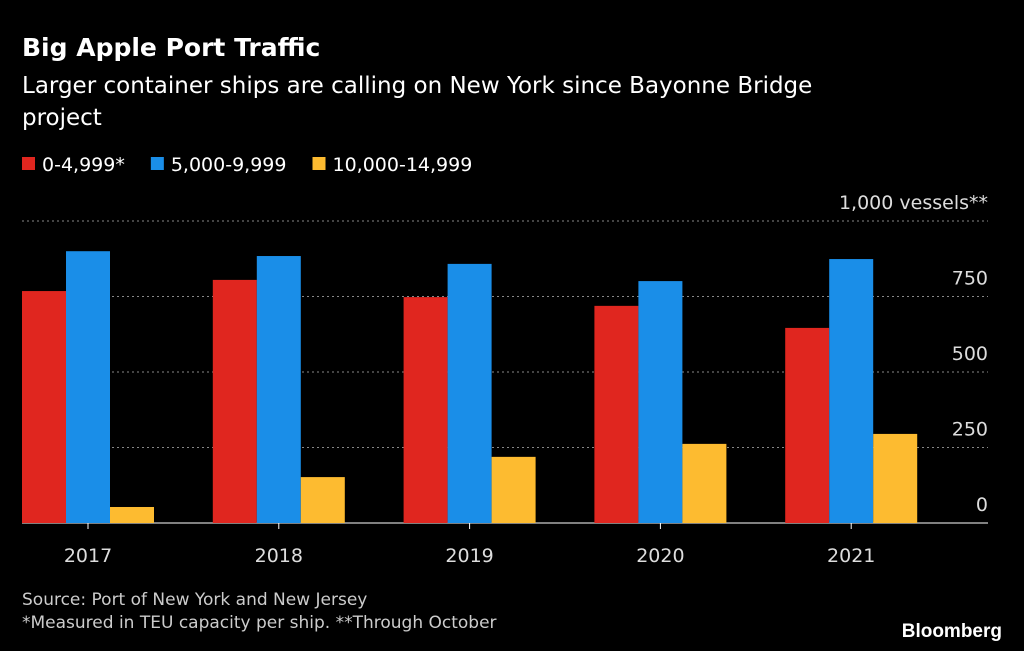 The height and width of the screenshot is (651, 1024). Describe the element at coordinates (171, 47) in the screenshot. I see `chart-title: Big Apple Port Traffic` at that location.